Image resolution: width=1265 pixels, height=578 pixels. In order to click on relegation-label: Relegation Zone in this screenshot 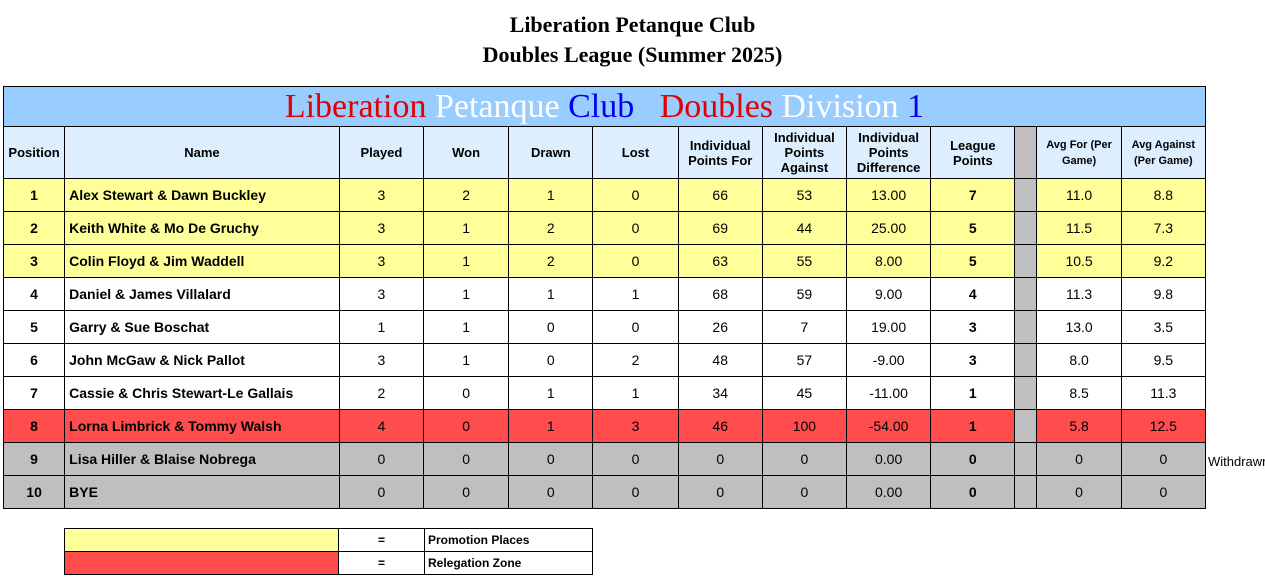, I will do `click(508, 563)`.